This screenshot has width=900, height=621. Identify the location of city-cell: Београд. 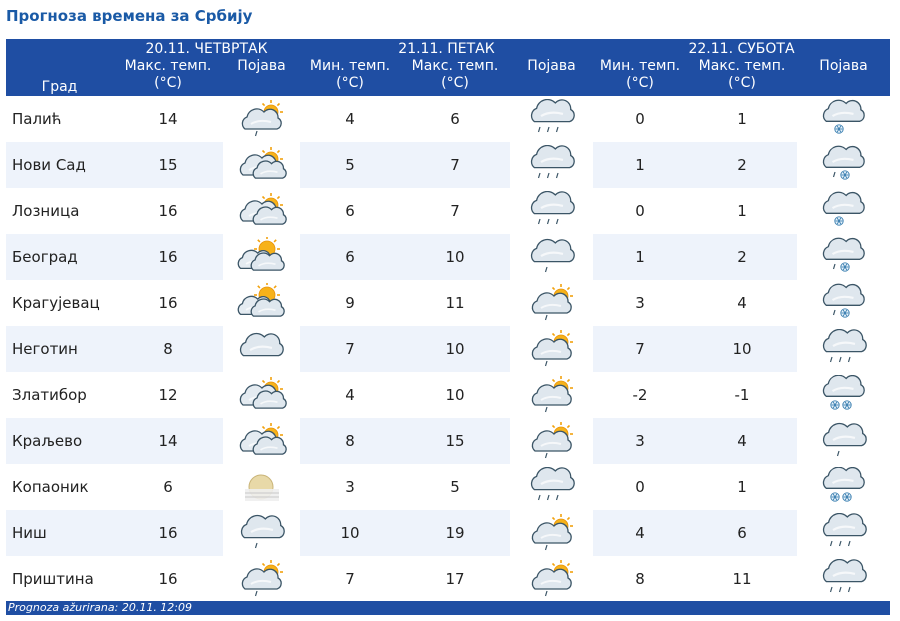
(59, 257).